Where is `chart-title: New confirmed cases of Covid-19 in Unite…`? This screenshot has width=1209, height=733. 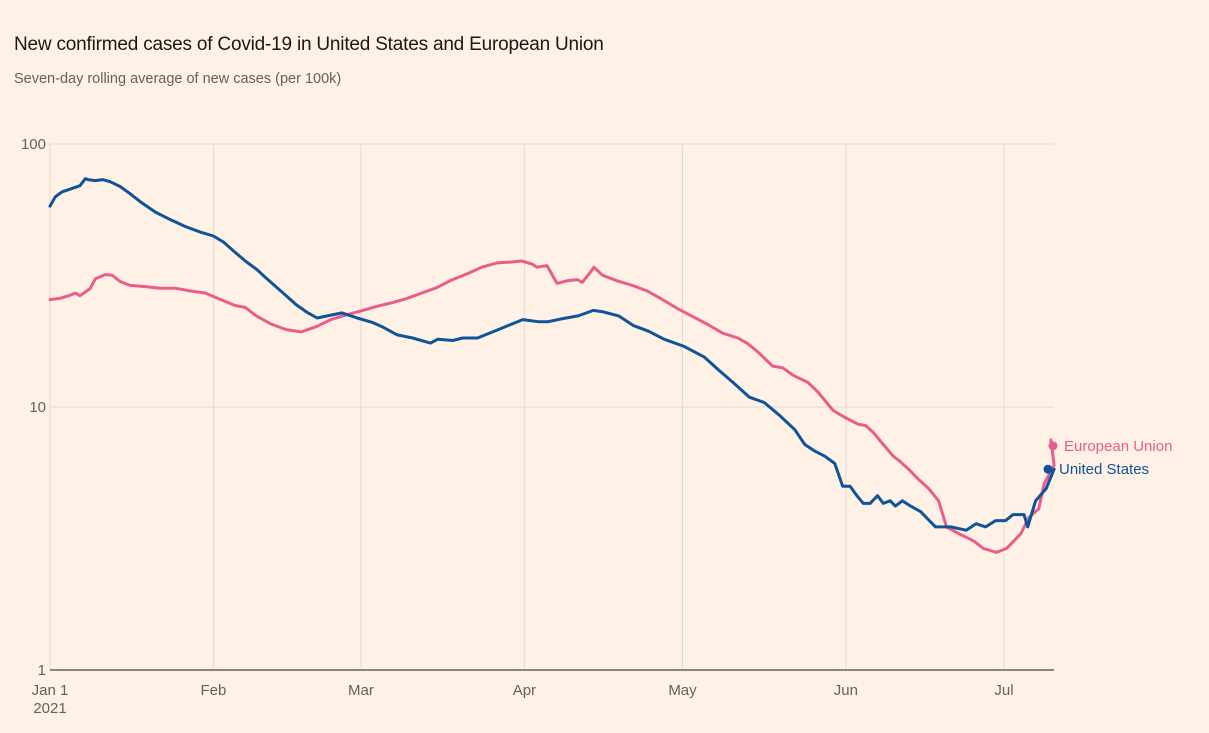 chart-title: New confirmed cases of Covid-19 in Unite… is located at coordinates (309, 44).